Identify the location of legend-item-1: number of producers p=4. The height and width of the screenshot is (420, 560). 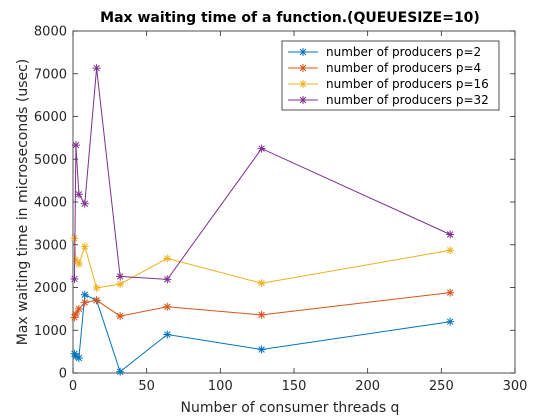
(384, 68).